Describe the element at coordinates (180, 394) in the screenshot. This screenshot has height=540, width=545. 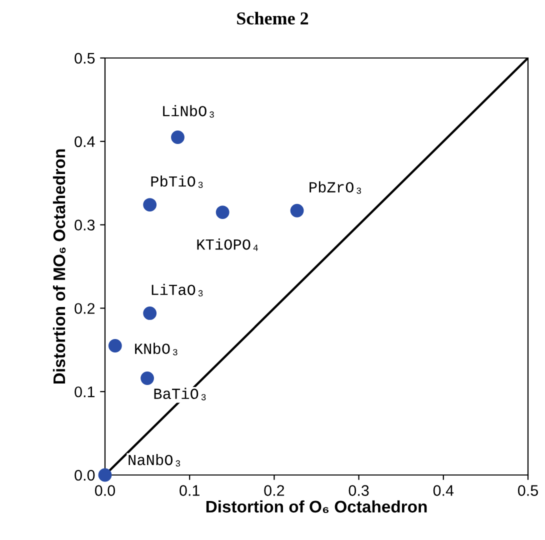
I see `annotation: BaTiO₃` at that location.